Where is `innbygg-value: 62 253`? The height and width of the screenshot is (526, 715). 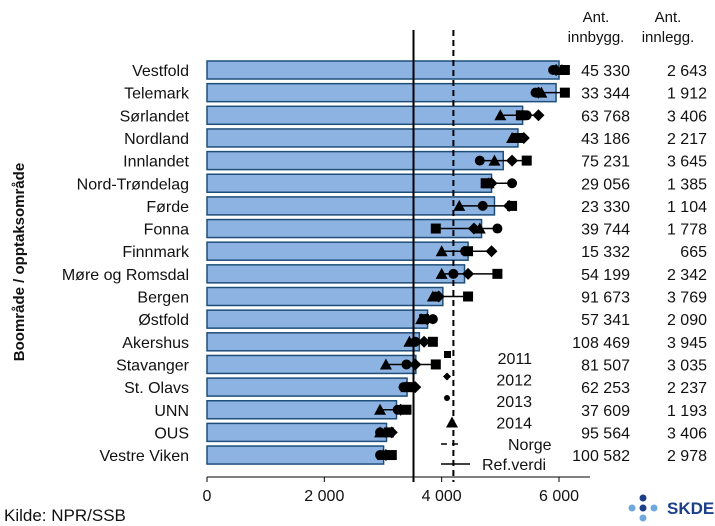 innbygg-value: 62 253 is located at coordinates (605, 388).